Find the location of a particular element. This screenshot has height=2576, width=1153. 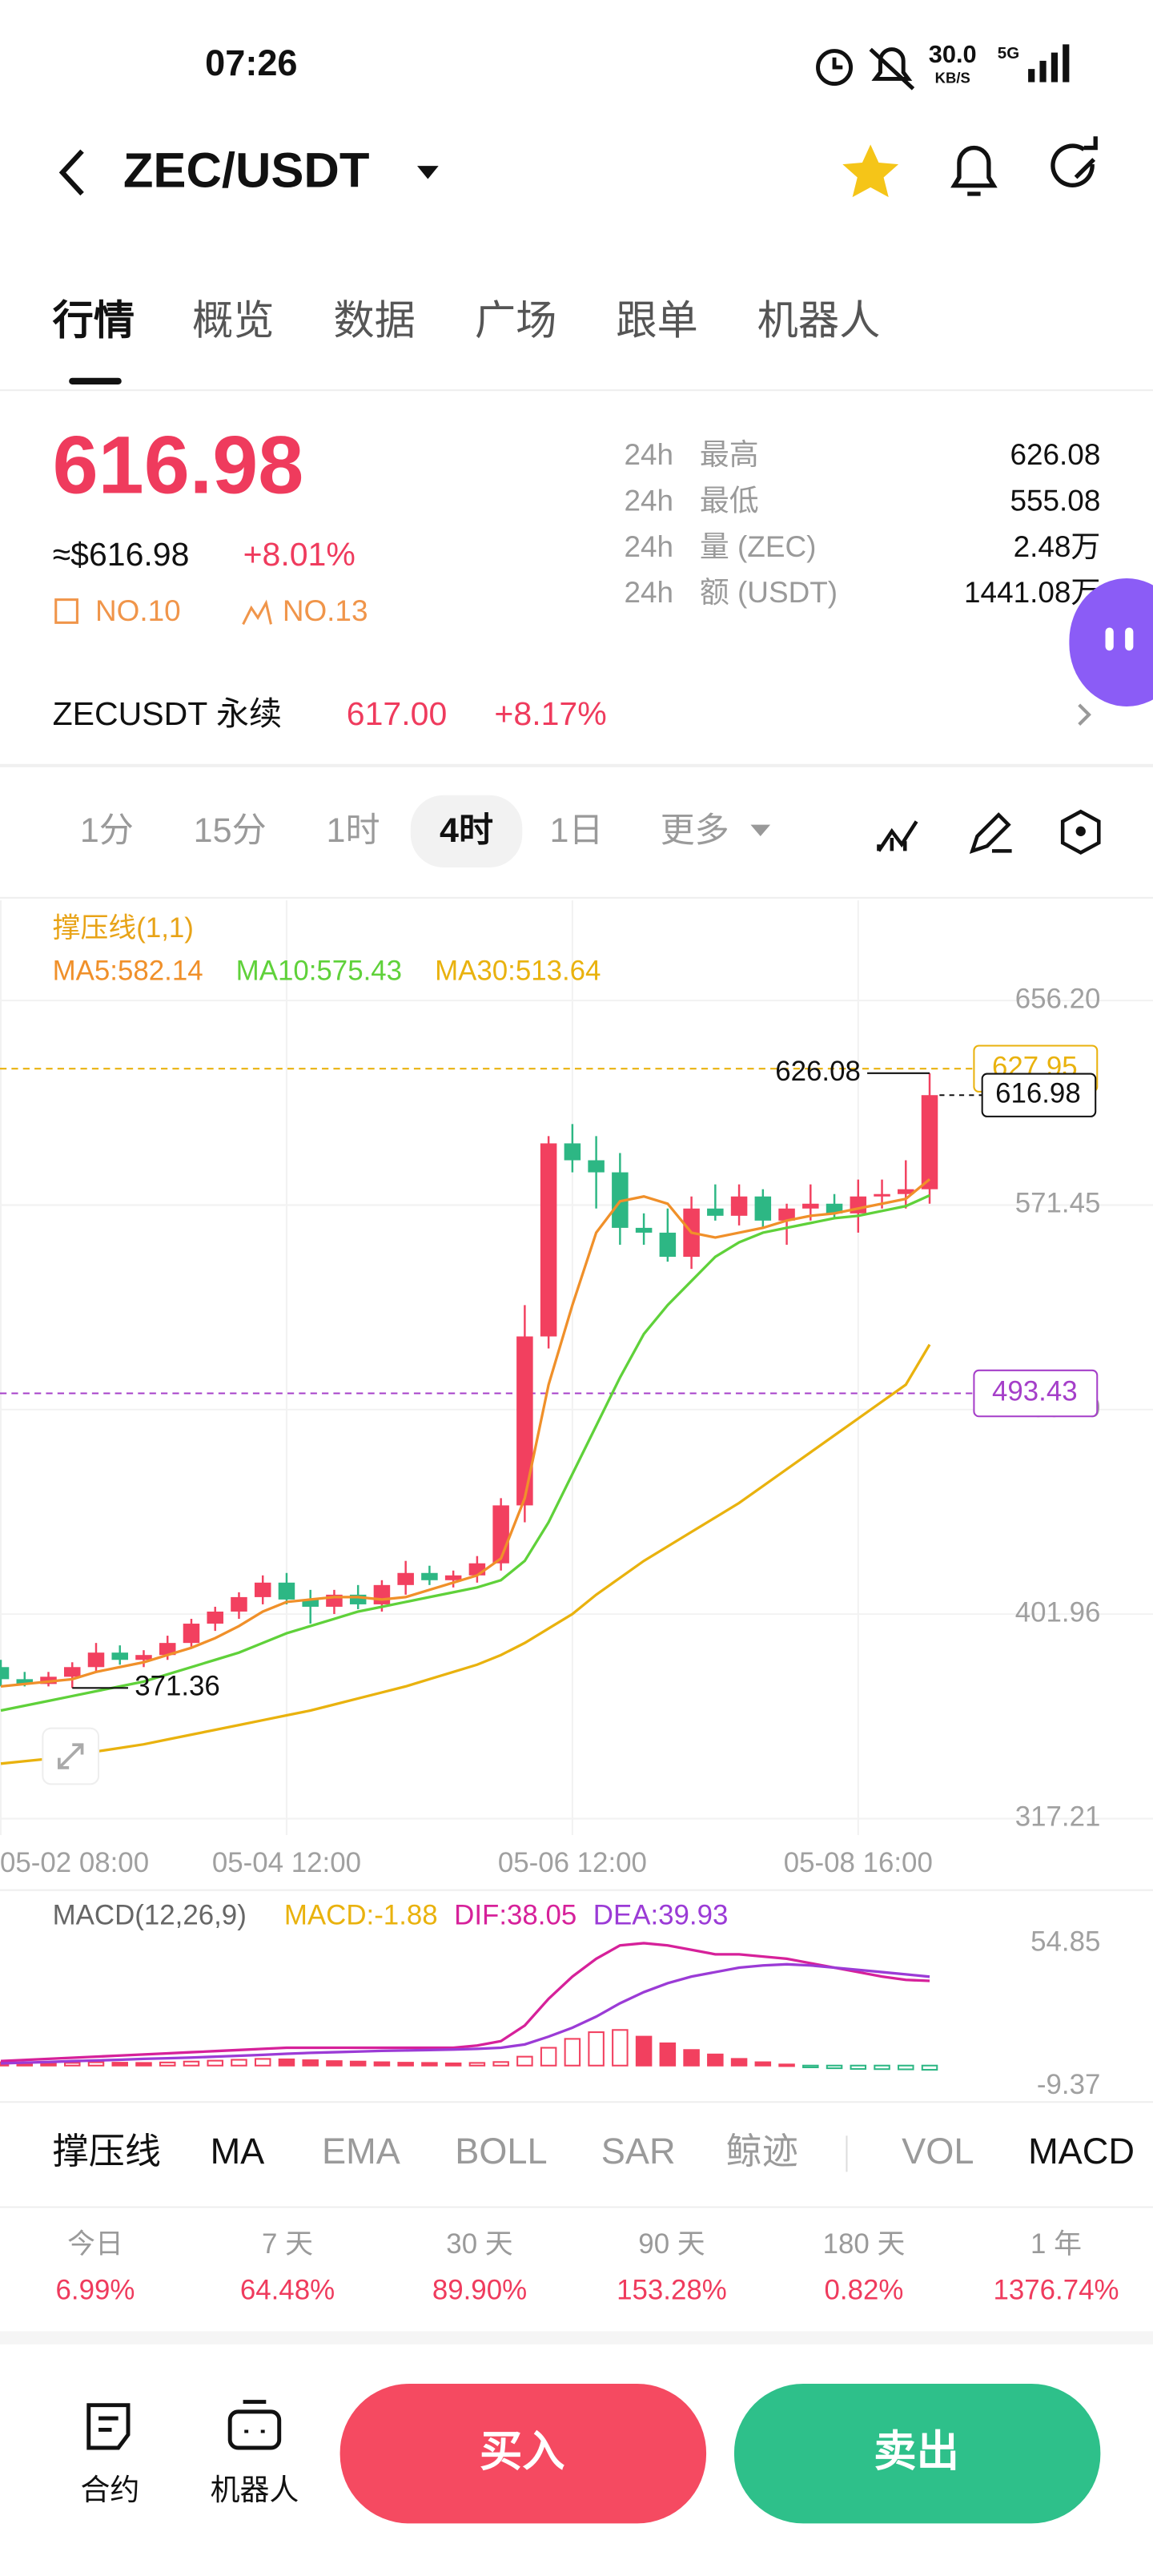

legend-entry: MA30:513.64 is located at coordinates (518, 971).